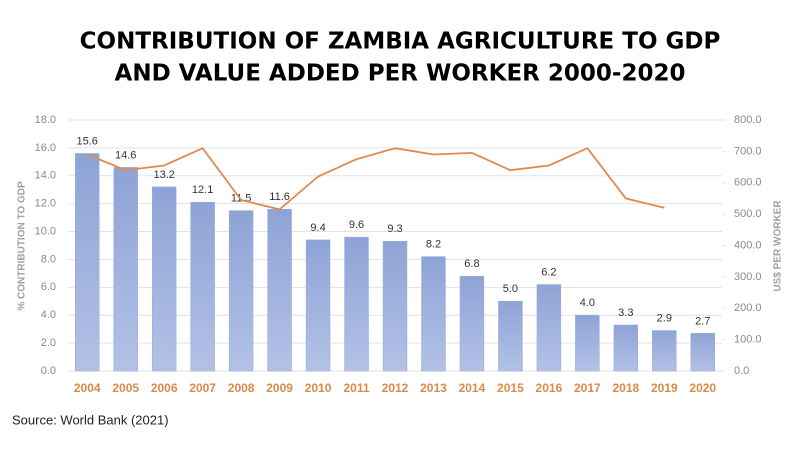  Describe the element at coordinates (471, 264) in the screenshot. I see `value-label: 6.8` at that location.